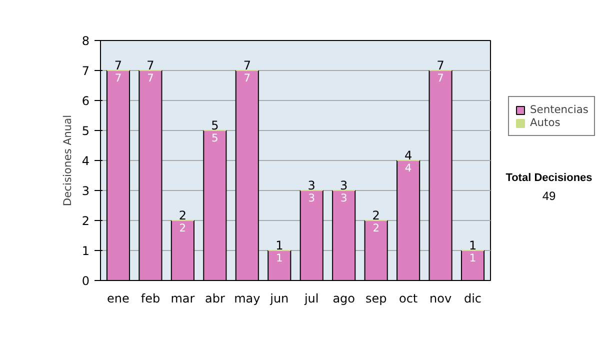 The width and height of the screenshot is (600, 340). I want to click on y-tick-label: 6, so click(86, 101).